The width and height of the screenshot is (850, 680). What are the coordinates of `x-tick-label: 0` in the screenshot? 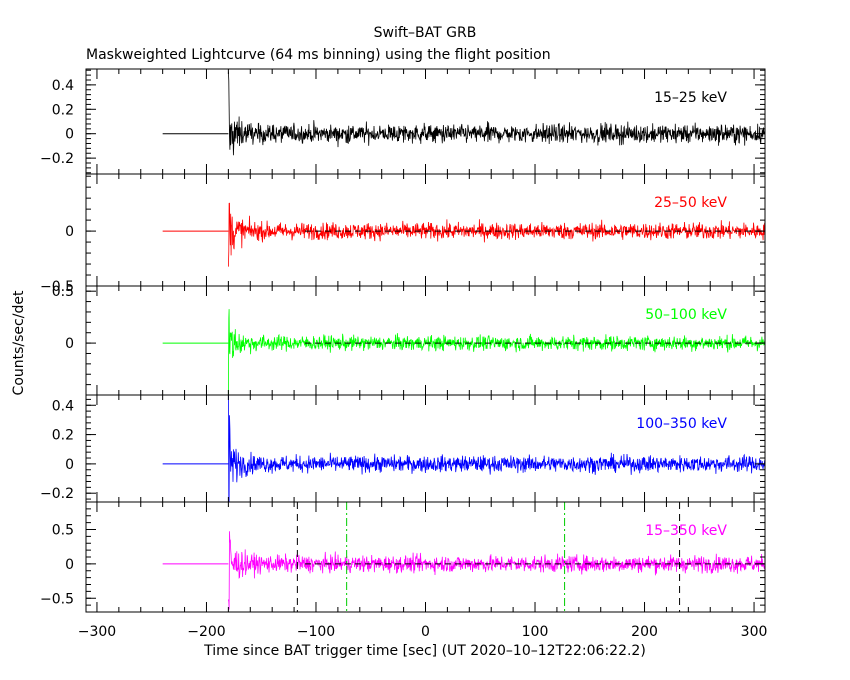 It's located at (425, 632).